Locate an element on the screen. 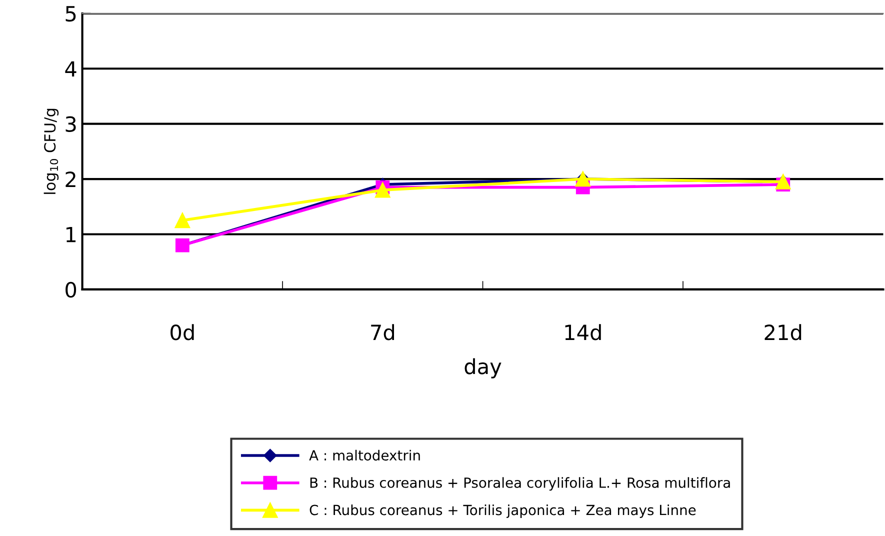 Image resolution: width=885 pixels, height=536 pixels. legend-label: A : maltodextrin is located at coordinates (364, 455).